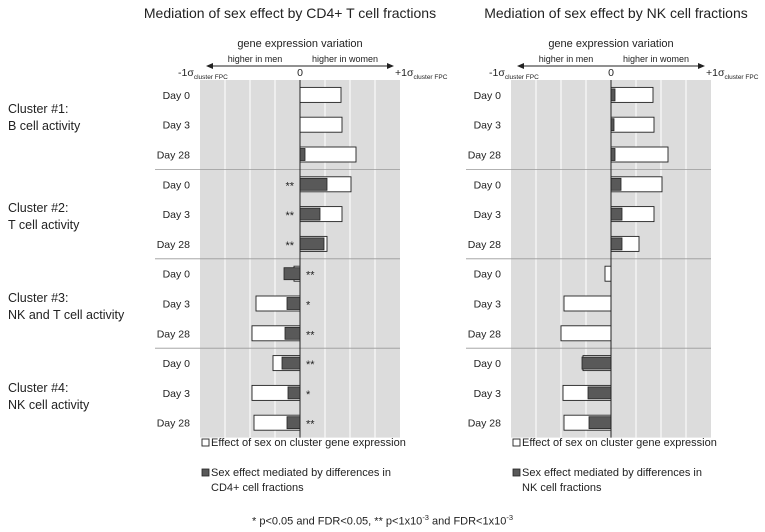 This screenshot has width=765, height=532. I want to click on tick-label-left: -1σcluster FPC, so click(203, 74).